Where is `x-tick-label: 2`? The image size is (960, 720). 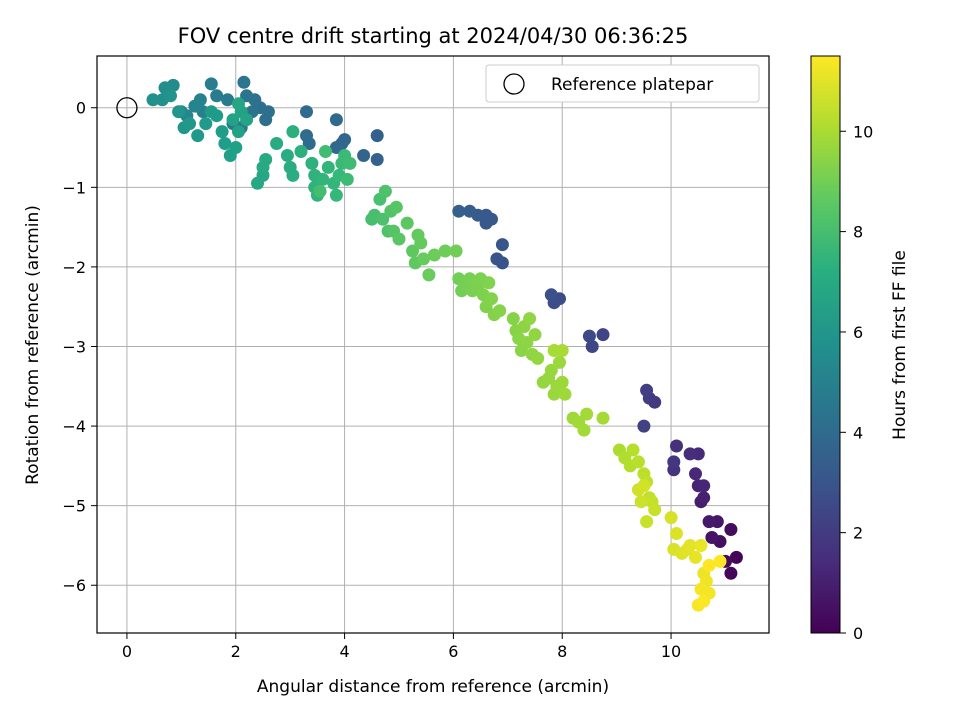
x-tick-label: 2 is located at coordinates (236, 651).